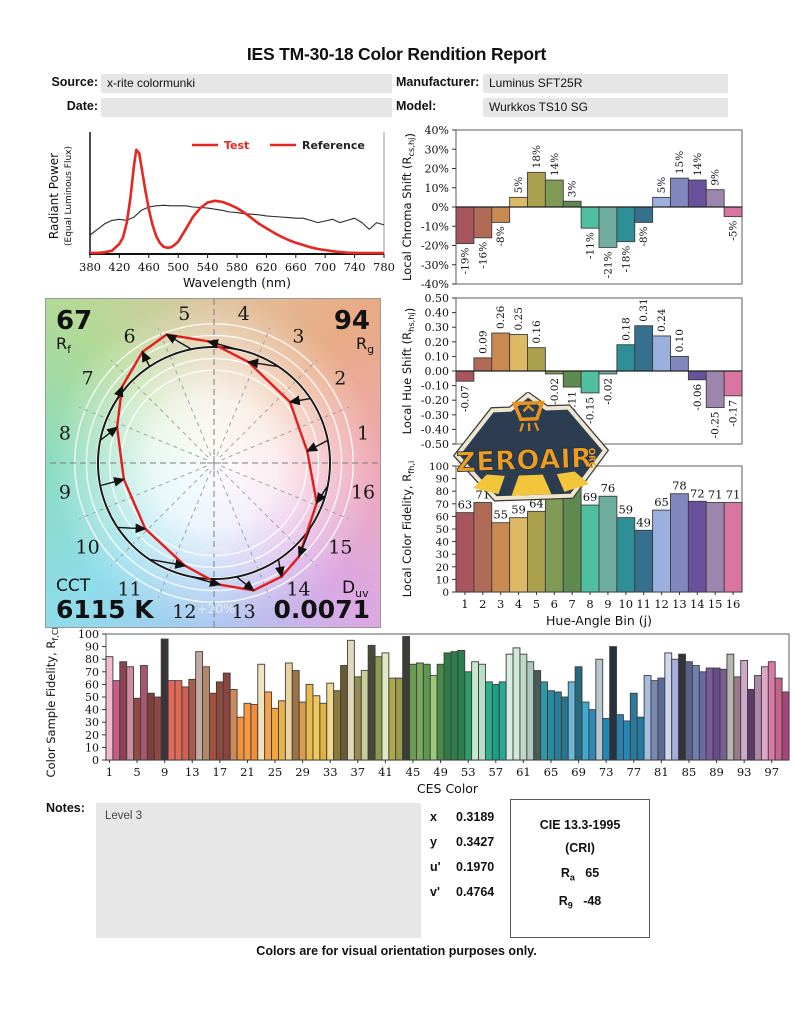 This screenshot has width=793, height=1024. I want to click on svg-text: 30, so click(442, 555).